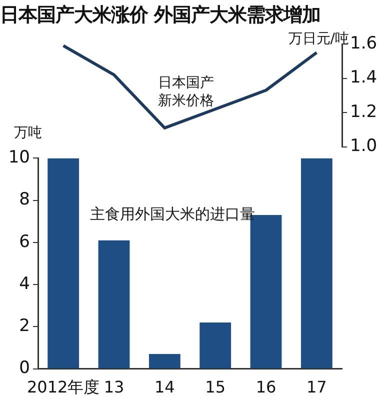 Image resolution: width=389 pixels, height=400 pixels. I want to click on y-tick-label: 1.6, so click(364, 43).